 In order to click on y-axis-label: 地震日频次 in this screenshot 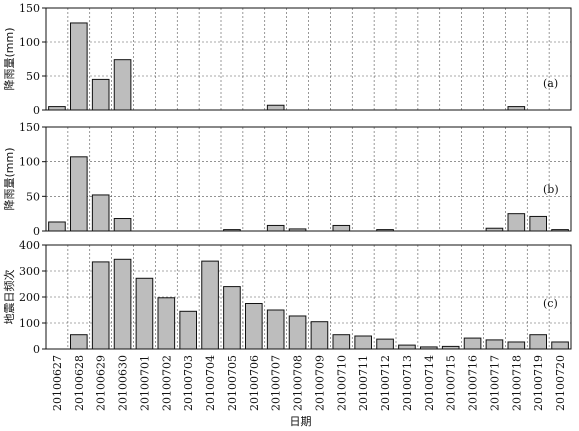, I will do `click(9, 297)`.